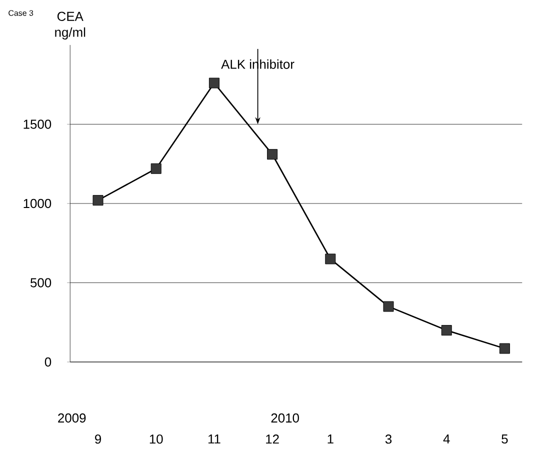  Describe the element at coordinates (331, 439) in the screenshot. I see `x-tick-label: 1` at that location.